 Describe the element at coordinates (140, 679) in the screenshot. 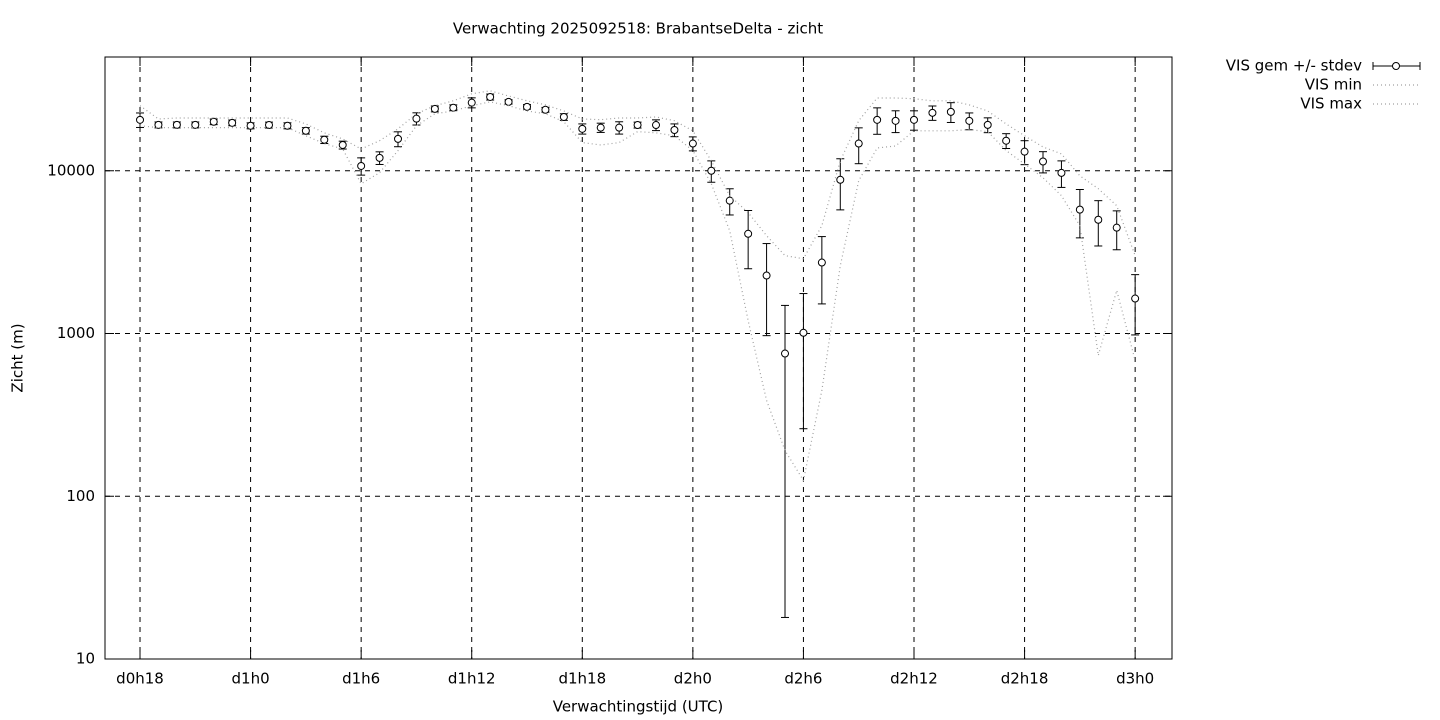

I see `x-tick-label: d0h18` at that location.